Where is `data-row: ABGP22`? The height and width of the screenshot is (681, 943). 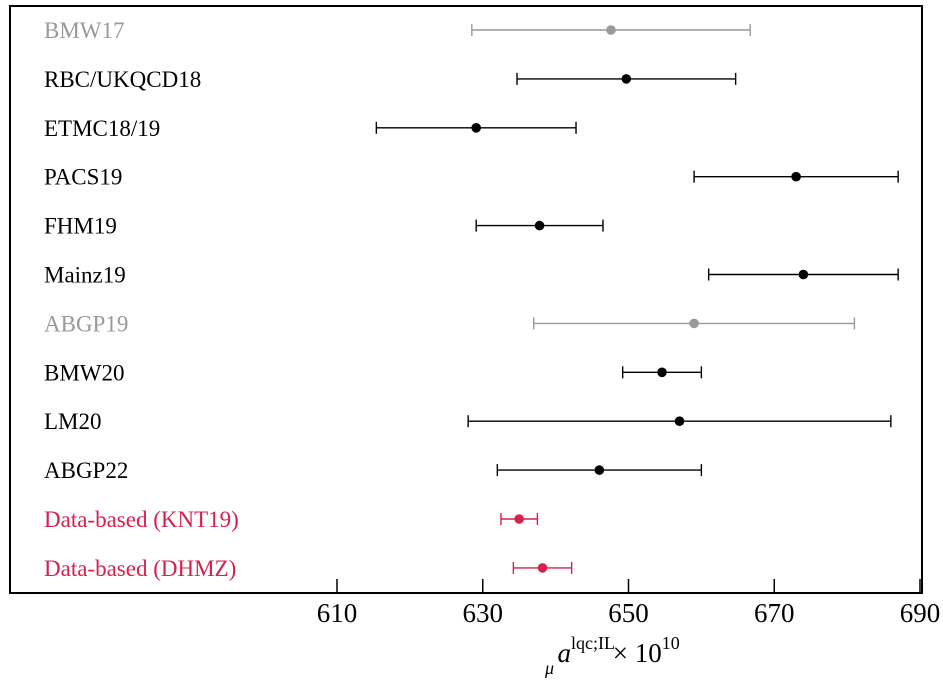 data-row: ABGP22 is located at coordinates (373, 470).